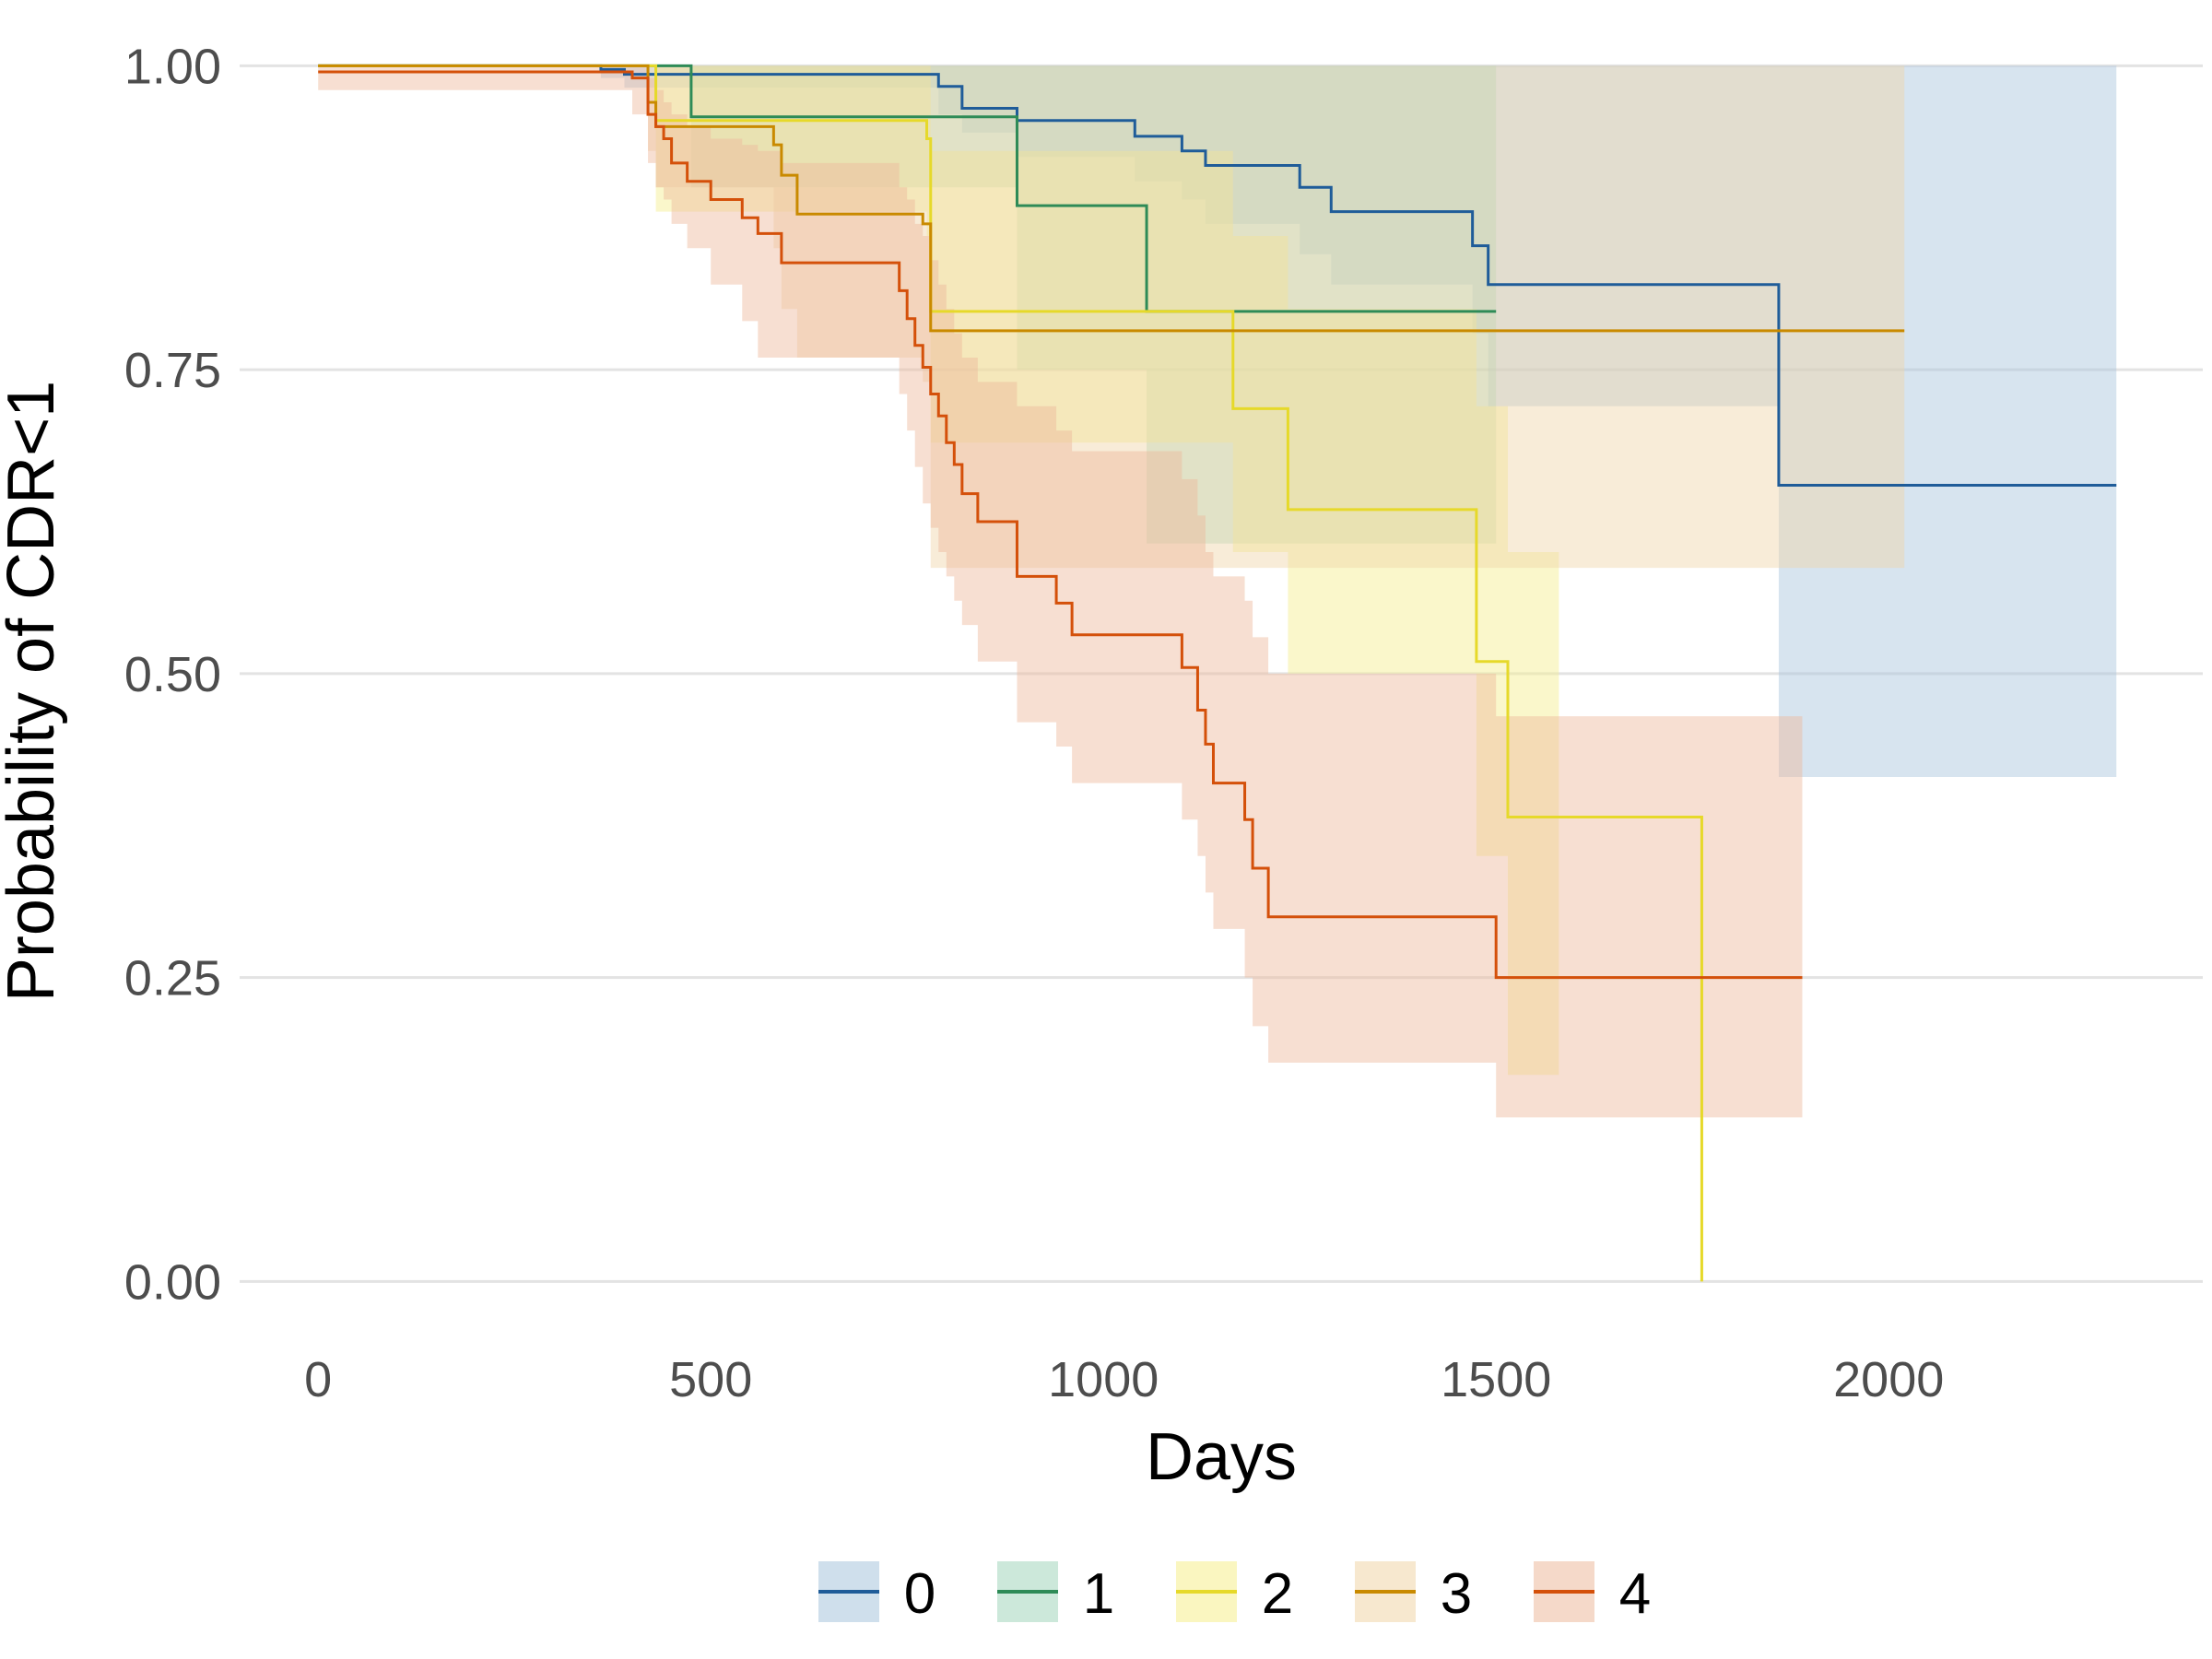  What do you see at coordinates (1221, 1457) in the screenshot?
I see `x-axis-title: Days` at bounding box center [1221, 1457].